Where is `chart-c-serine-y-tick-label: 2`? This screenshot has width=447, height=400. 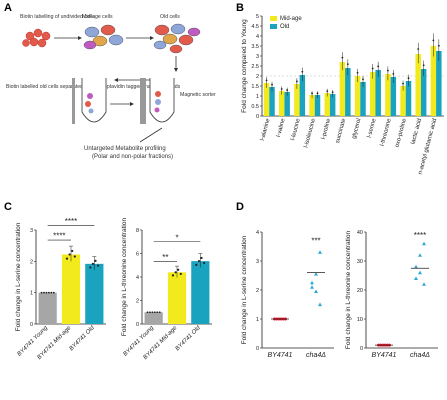
chart-c-serine-y-tick-label: 2 is located at coordinates (31, 262).